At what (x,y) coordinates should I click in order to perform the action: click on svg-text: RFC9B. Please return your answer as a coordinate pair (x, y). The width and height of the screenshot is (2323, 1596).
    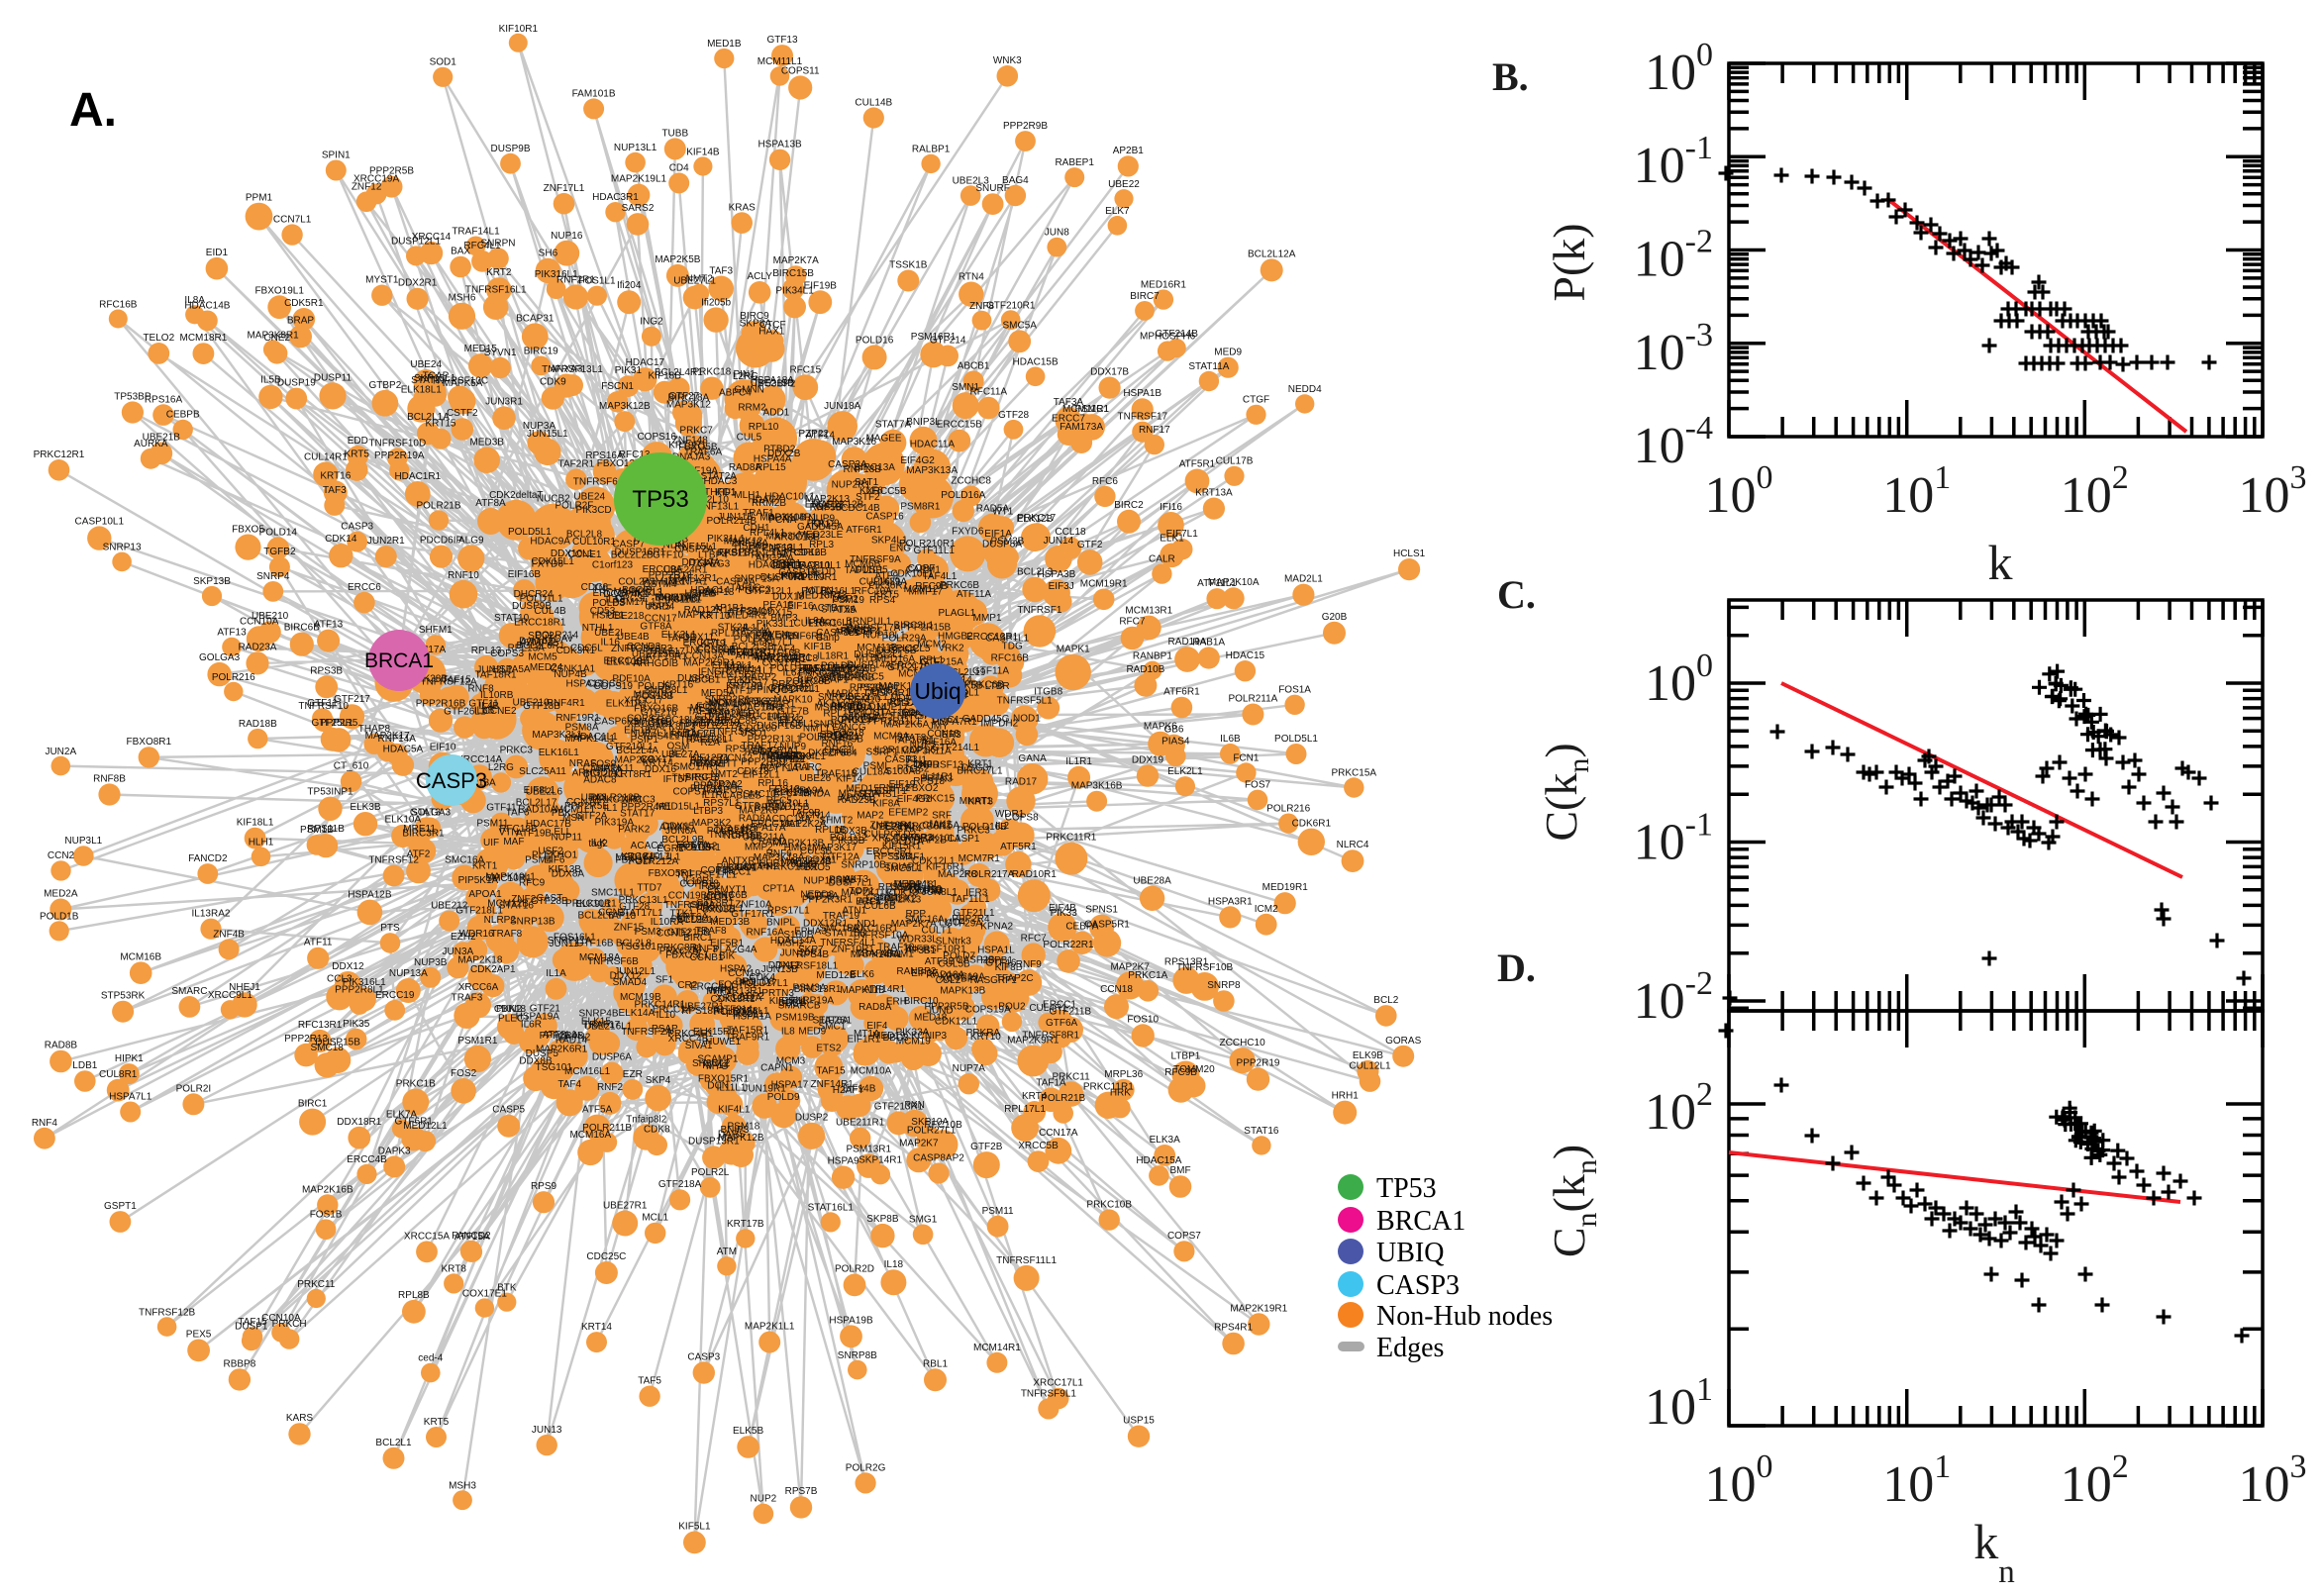
    Looking at the image, I should click on (931, 586).